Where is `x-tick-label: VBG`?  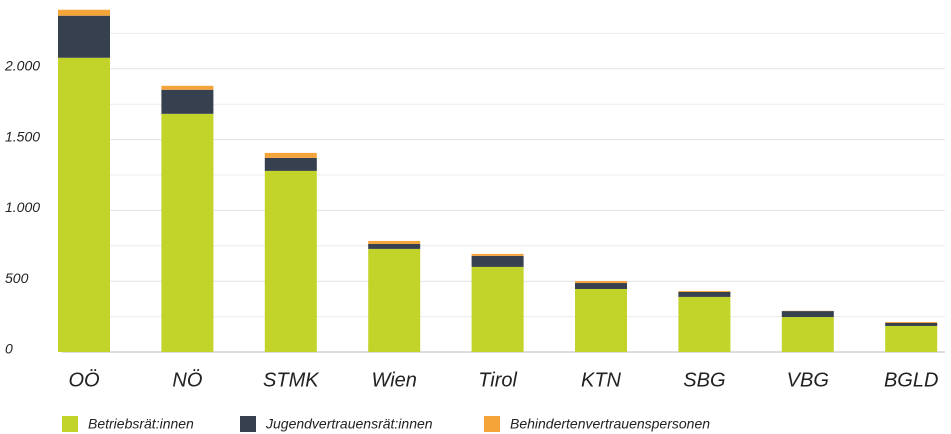
x-tick-label: VBG is located at coordinates (808, 380).